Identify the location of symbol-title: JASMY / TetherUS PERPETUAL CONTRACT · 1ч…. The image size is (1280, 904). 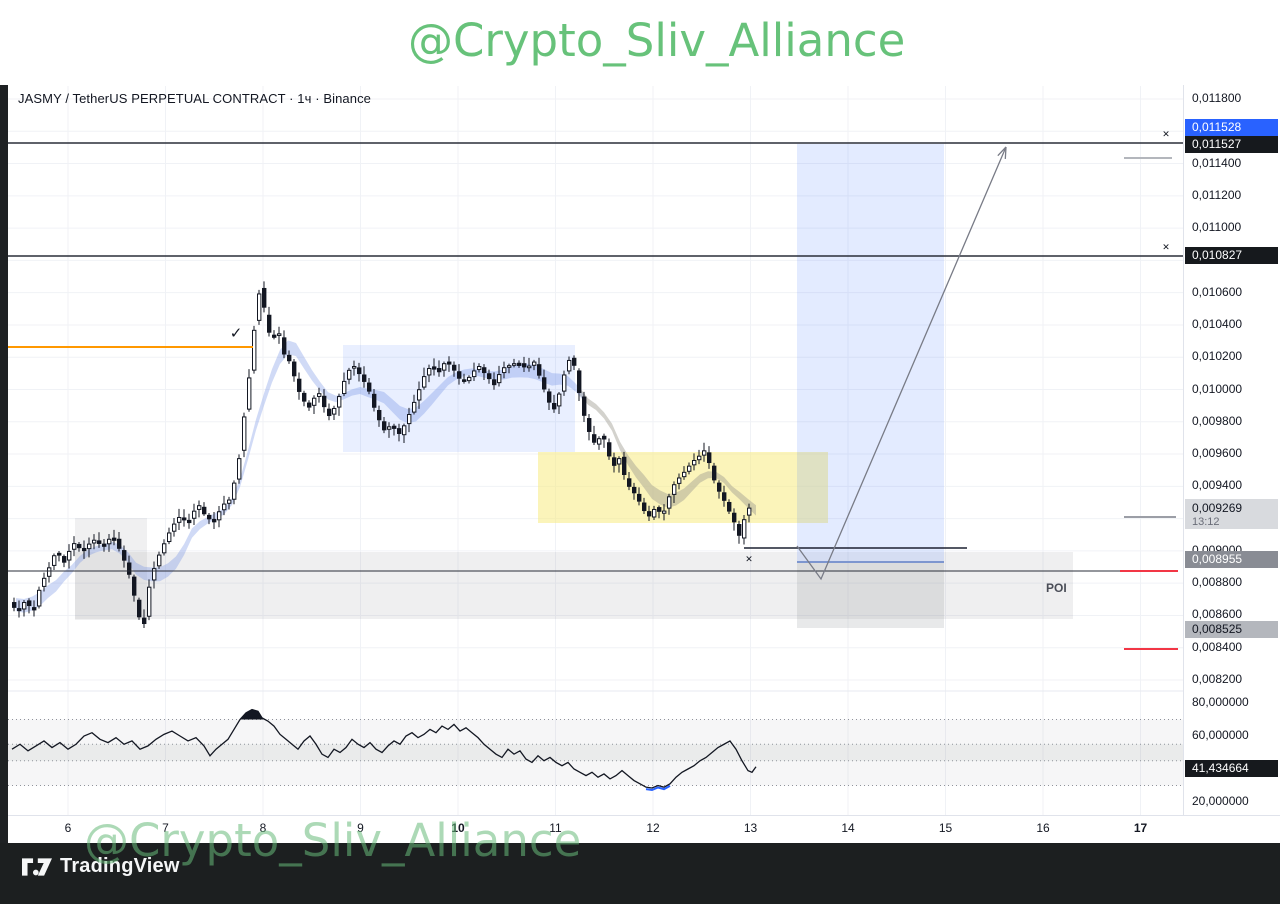
(195, 98).